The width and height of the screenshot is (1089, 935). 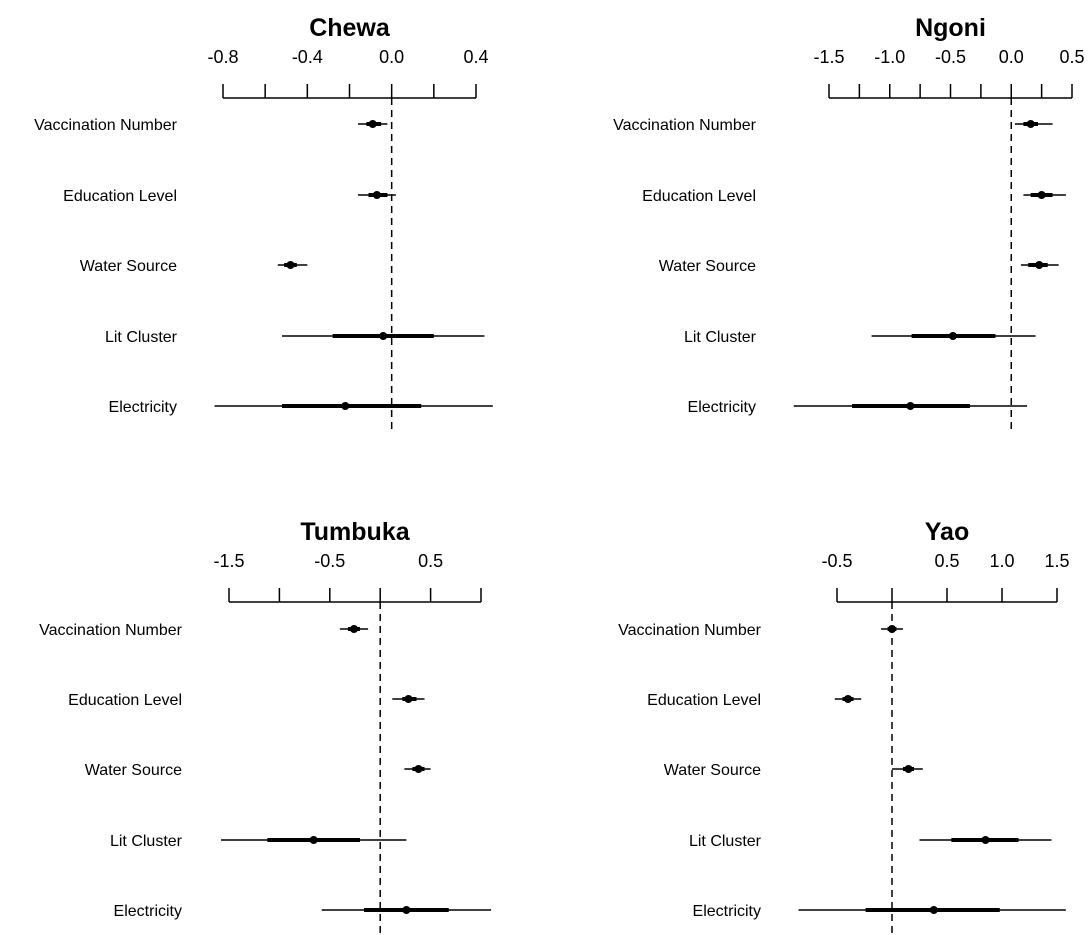 What do you see at coordinates (222, 57) in the screenshot?
I see `x-tick-label: -0.8` at bounding box center [222, 57].